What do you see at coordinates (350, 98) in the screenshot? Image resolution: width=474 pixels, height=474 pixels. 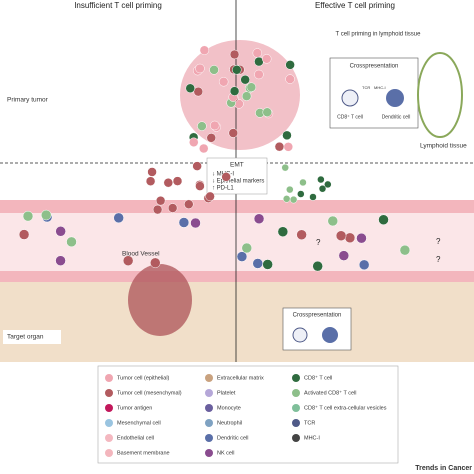 I see `t-cell-icon` at bounding box center [350, 98].